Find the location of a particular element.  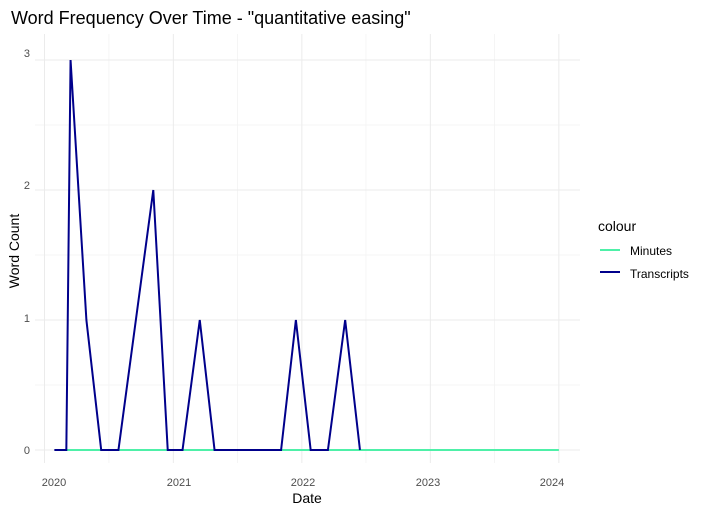

y-tick-label: 0 is located at coordinates (27, 451).